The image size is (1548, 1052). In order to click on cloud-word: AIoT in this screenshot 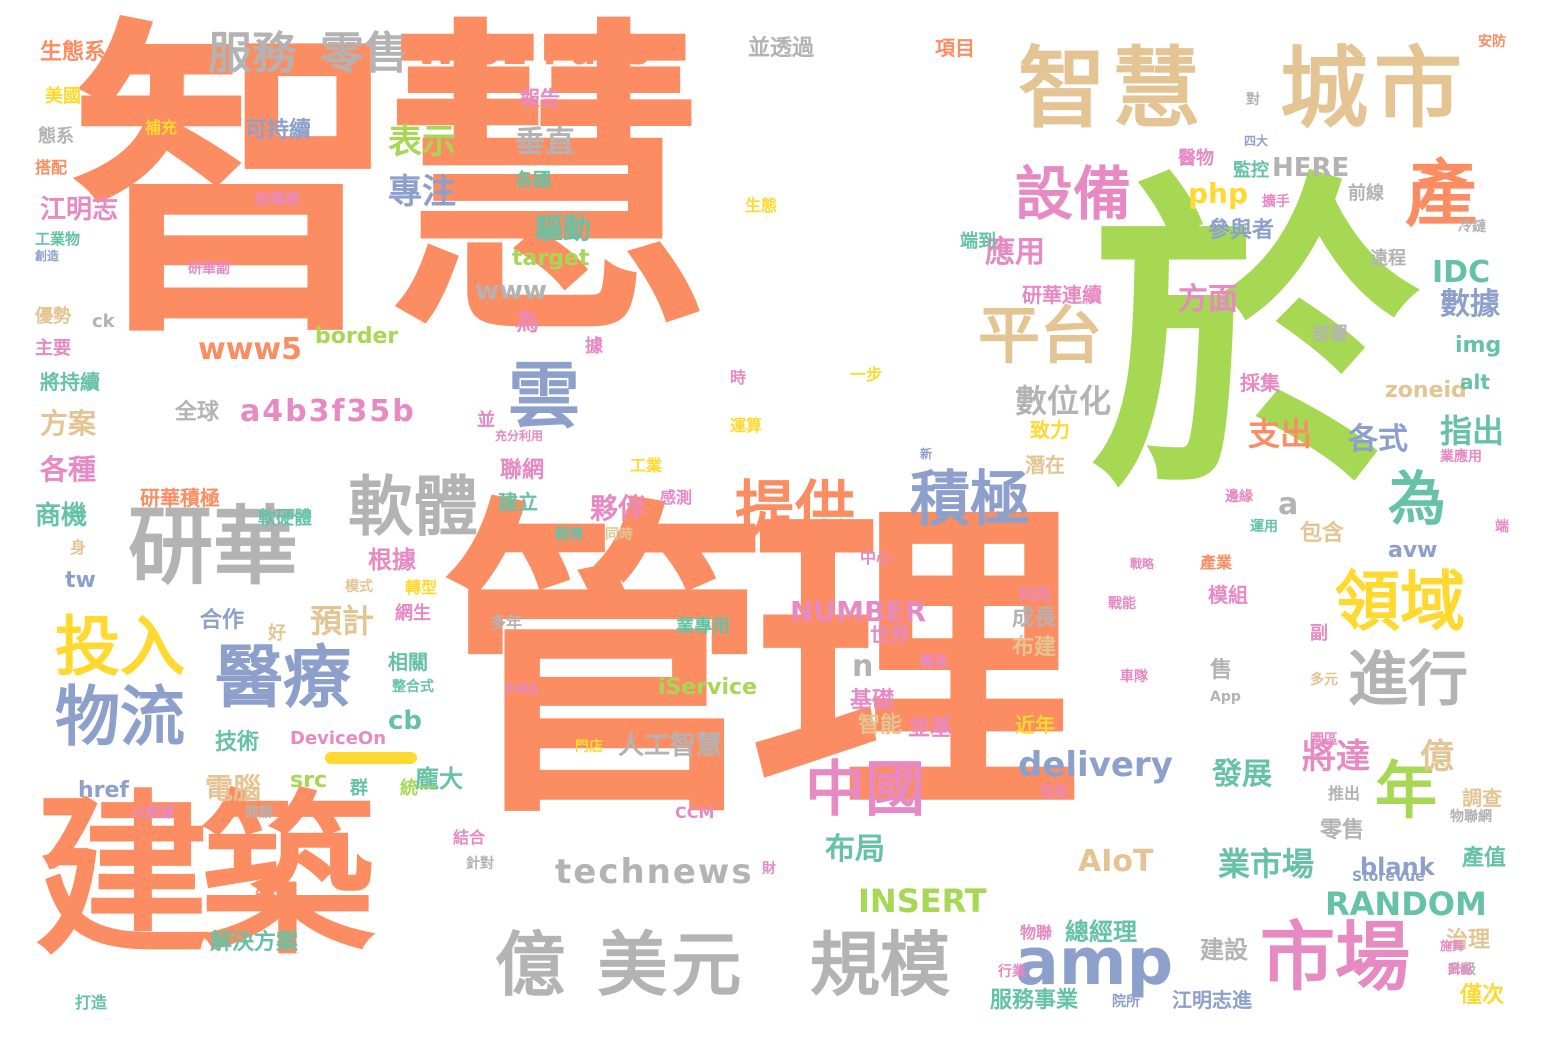, I will do `click(1116, 861)`.